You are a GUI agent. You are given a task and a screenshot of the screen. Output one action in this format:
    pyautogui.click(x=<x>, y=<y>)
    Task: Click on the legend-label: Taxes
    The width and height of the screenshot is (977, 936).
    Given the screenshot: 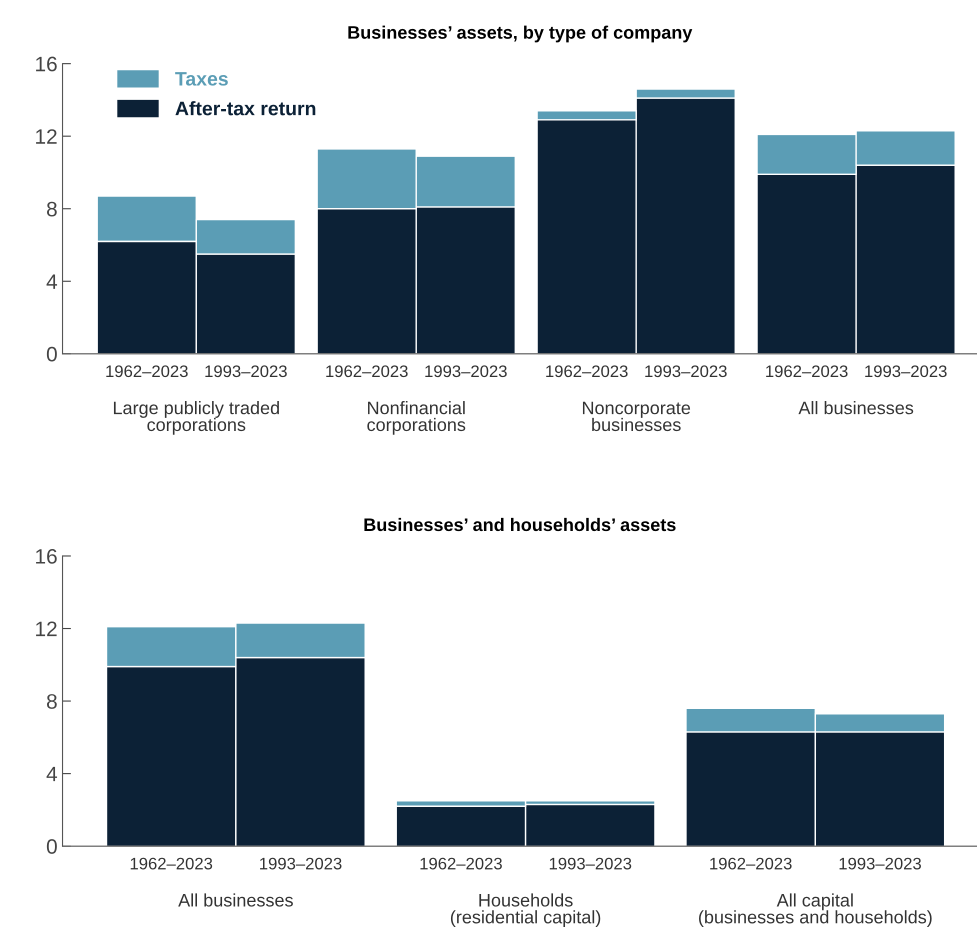 What is the action you would take?
    pyautogui.click(x=201, y=79)
    